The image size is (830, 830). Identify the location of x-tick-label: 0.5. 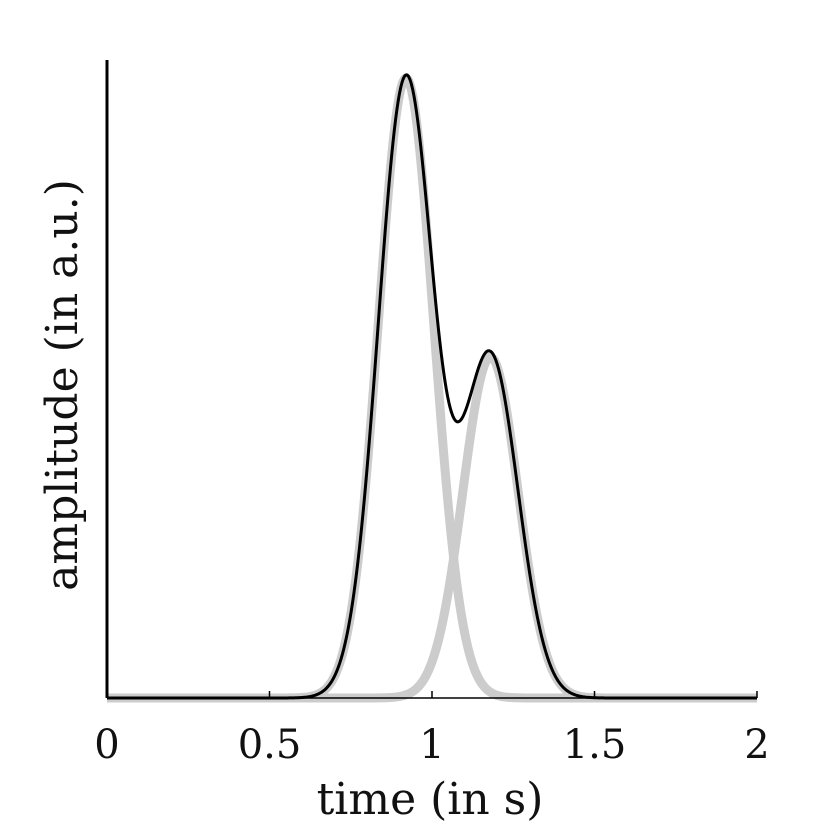
(270, 745).